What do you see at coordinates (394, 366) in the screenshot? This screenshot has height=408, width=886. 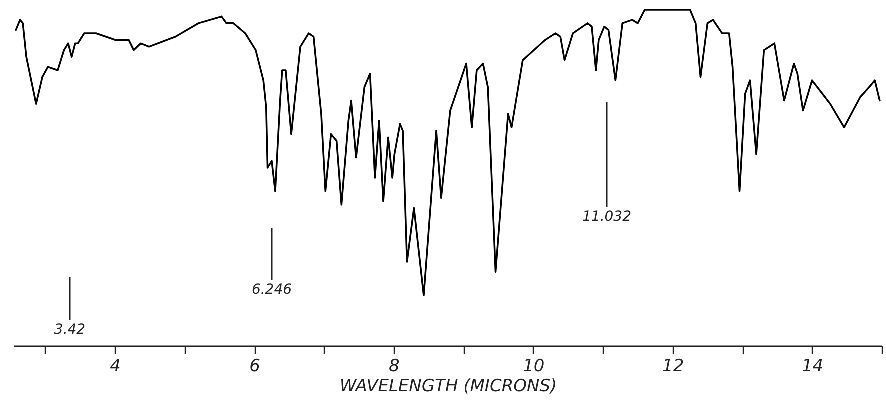 I see `x-tick-label: 8` at bounding box center [394, 366].